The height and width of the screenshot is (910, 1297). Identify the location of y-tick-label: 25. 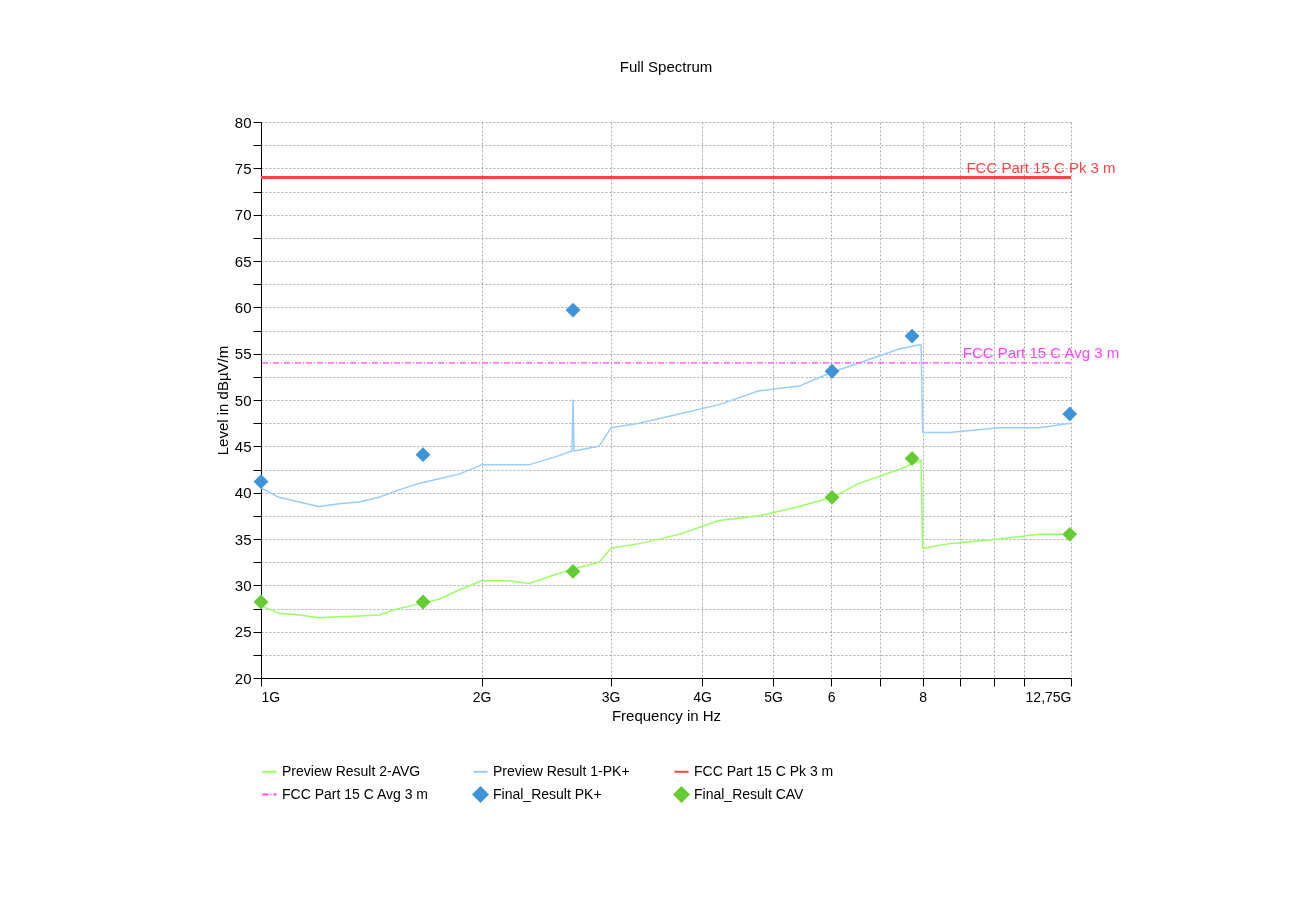
(243, 632).